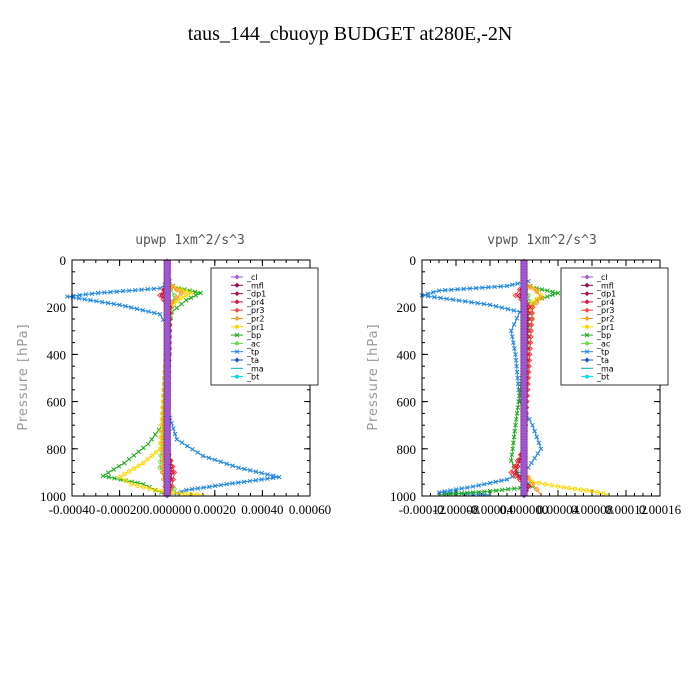  What do you see at coordinates (626, 509) in the screenshot?
I see `vpwp-x-tick-label: 0.00012` at bounding box center [626, 509].